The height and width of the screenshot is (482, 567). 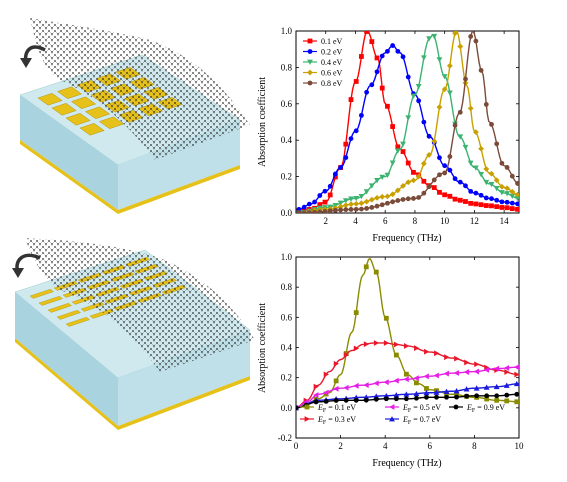 What do you see at coordinates (287, 213) in the screenshot?
I see `top-y-tick-label: 0.0` at bounding box center [287, 213].